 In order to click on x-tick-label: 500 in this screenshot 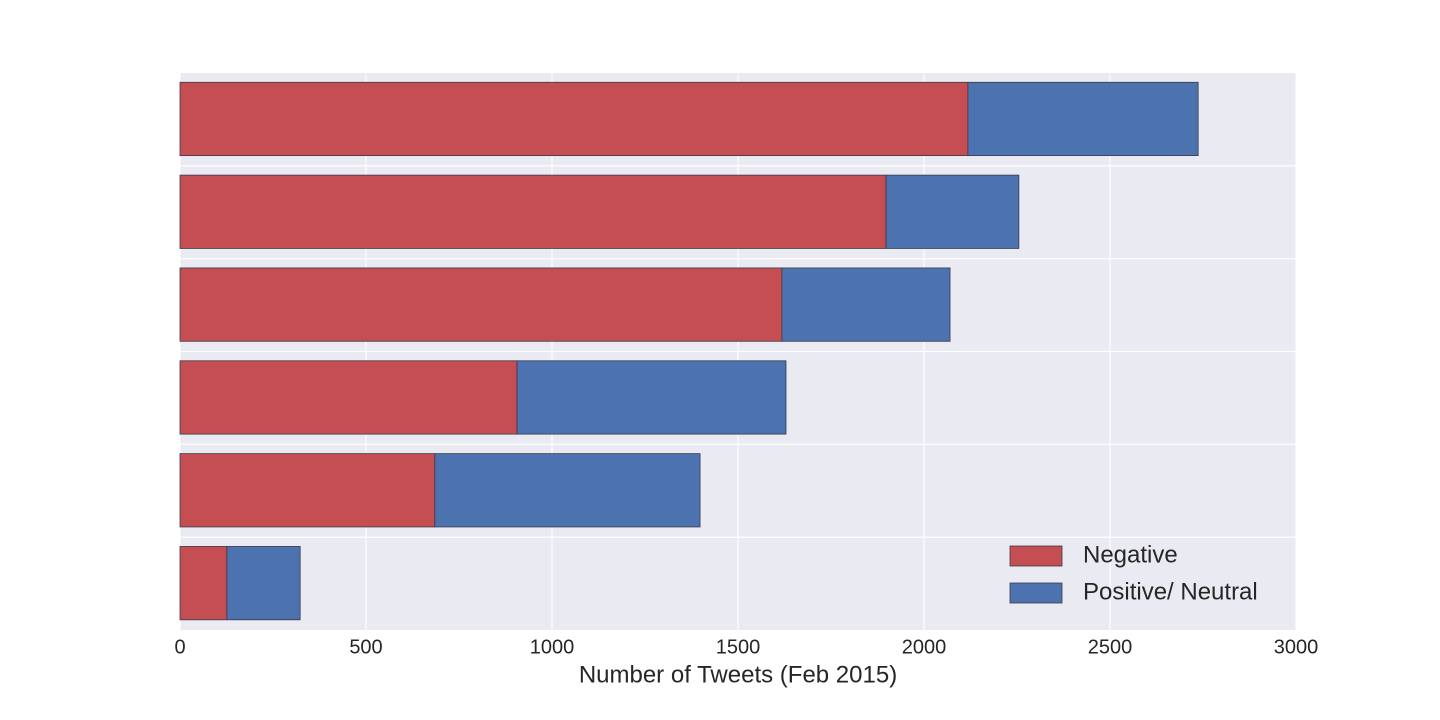, I will do `click(365, 647)`.